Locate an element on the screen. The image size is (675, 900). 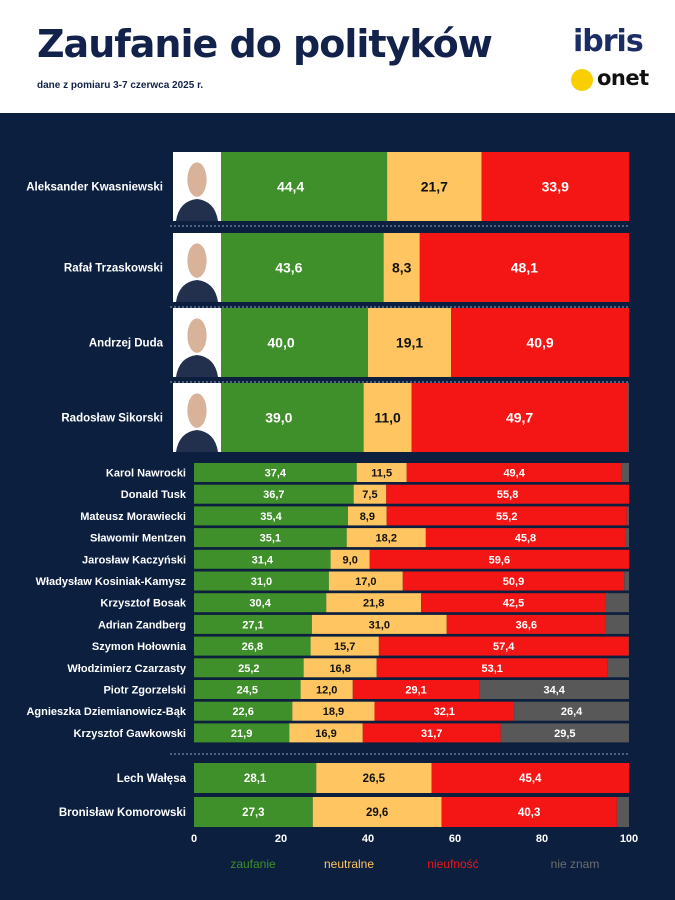
onet-logo: onet is located at coordinates (623, 78).